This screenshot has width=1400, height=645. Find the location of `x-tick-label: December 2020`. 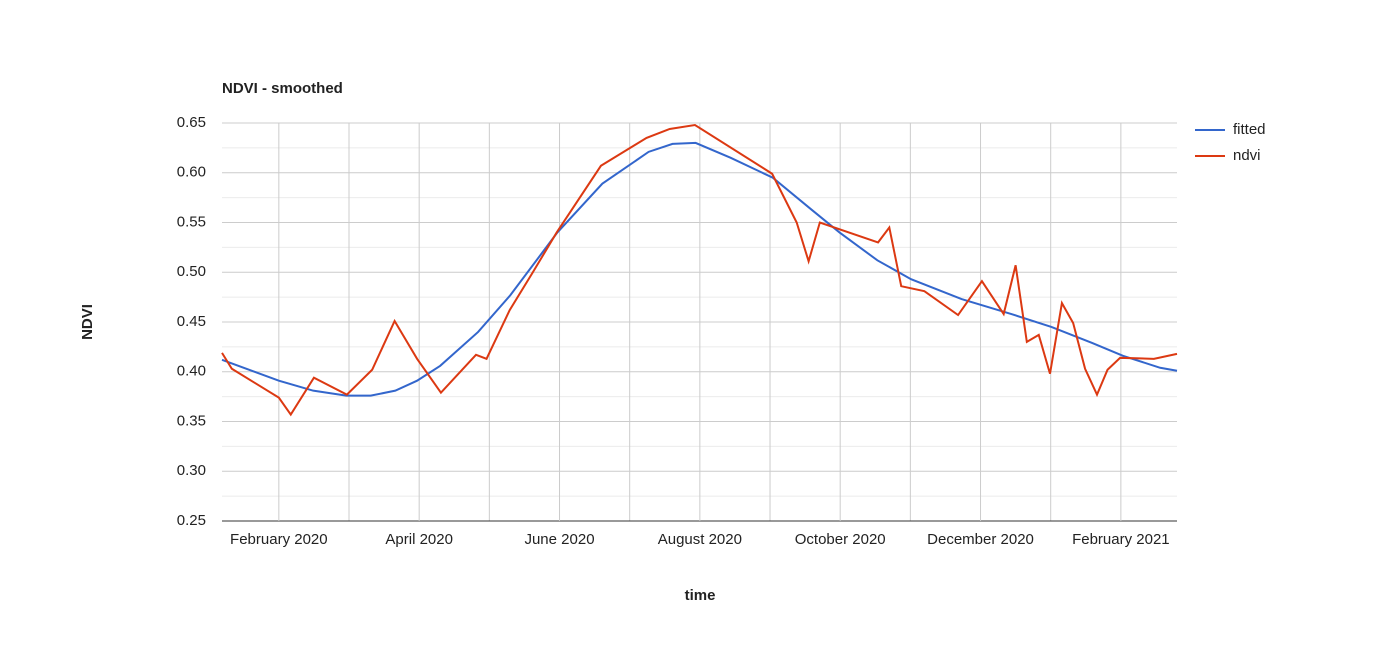

x-tick-label: December 2020 is located at coordinates (980, 539).